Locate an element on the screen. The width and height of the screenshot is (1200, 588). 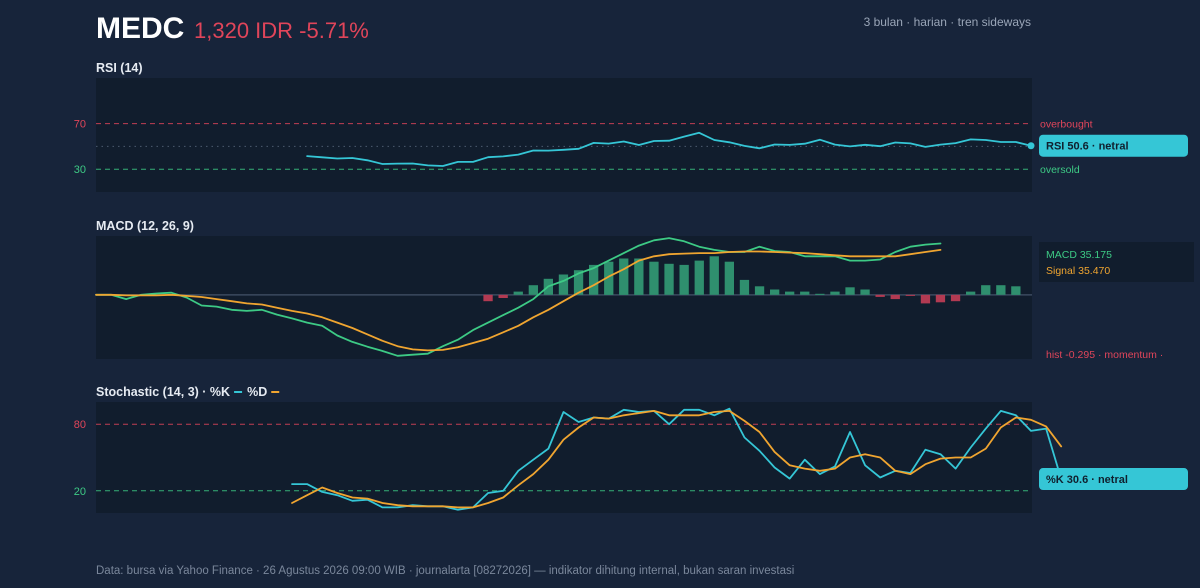
macd-series-macd is located at coordinates (518, 297).